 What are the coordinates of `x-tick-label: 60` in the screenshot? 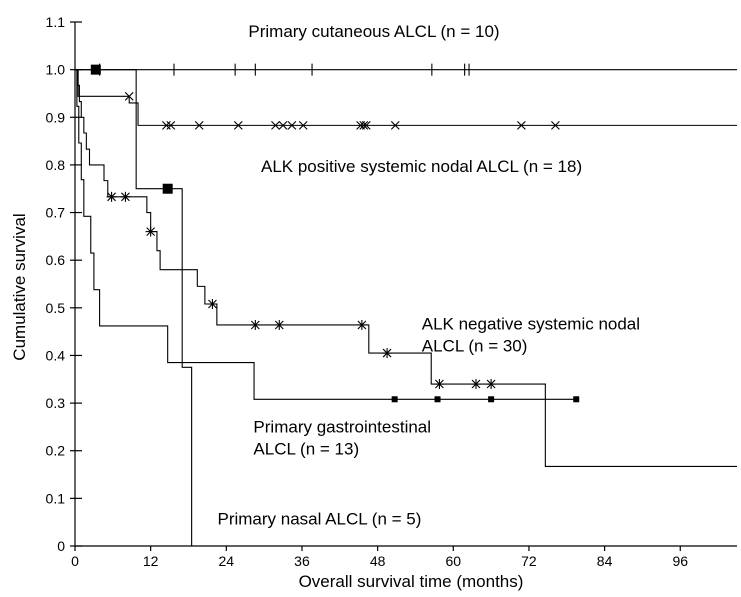 It's located at (453, 561).